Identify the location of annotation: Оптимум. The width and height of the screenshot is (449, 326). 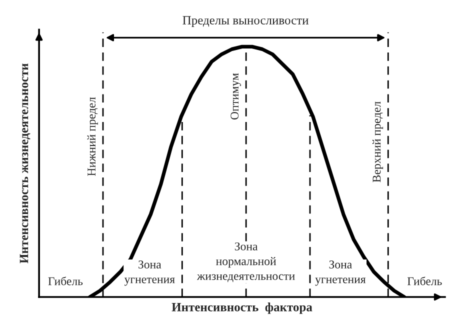
(235, 96).